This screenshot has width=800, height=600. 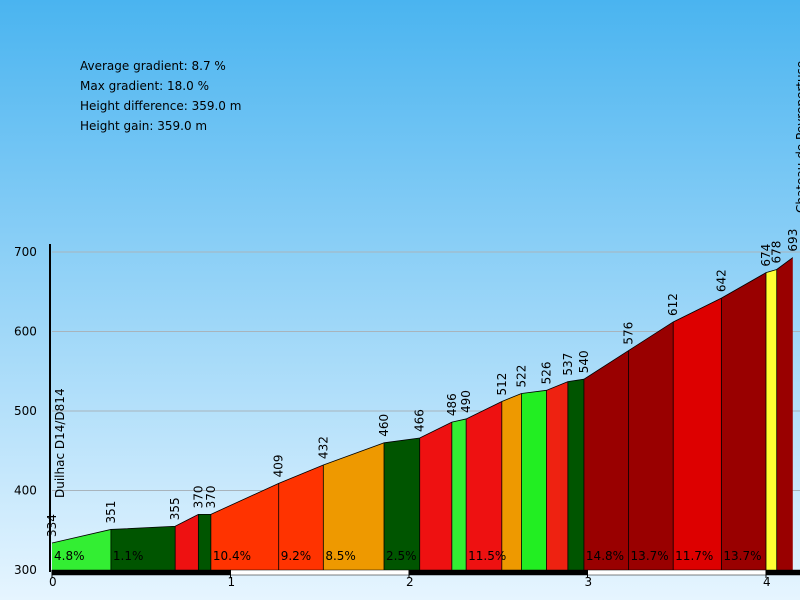 What do you see at coordinates (232, 582) in the screenshot?
I see `x-tick-label: 1` at bounding box center [232, 582].